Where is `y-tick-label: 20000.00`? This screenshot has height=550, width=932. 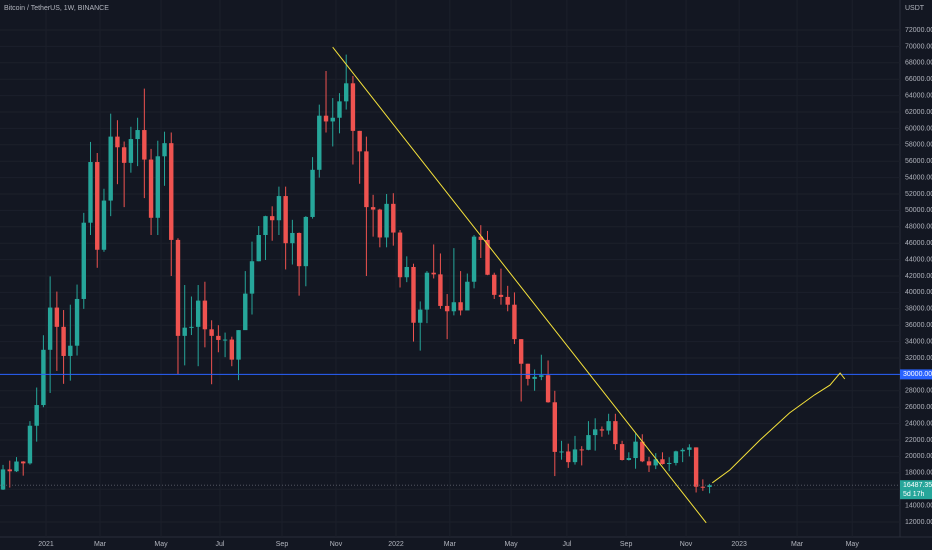 y-tick-label: 20000.00 is located at coordinates (918, 456).